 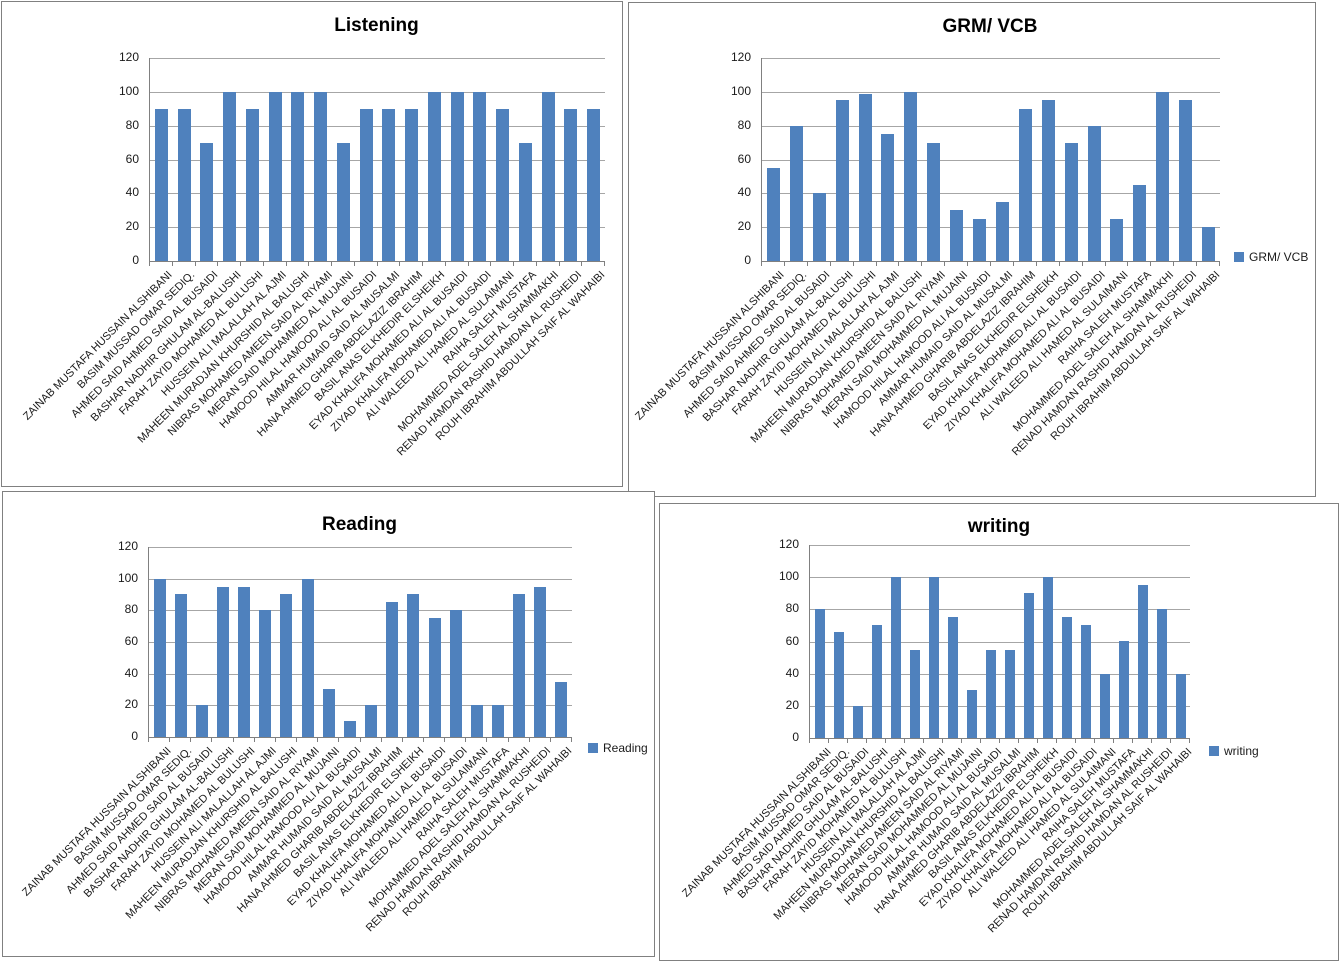 I want to click on chart-title-grm-vcb: GRM/ VCB, so click(x=990, y=26).